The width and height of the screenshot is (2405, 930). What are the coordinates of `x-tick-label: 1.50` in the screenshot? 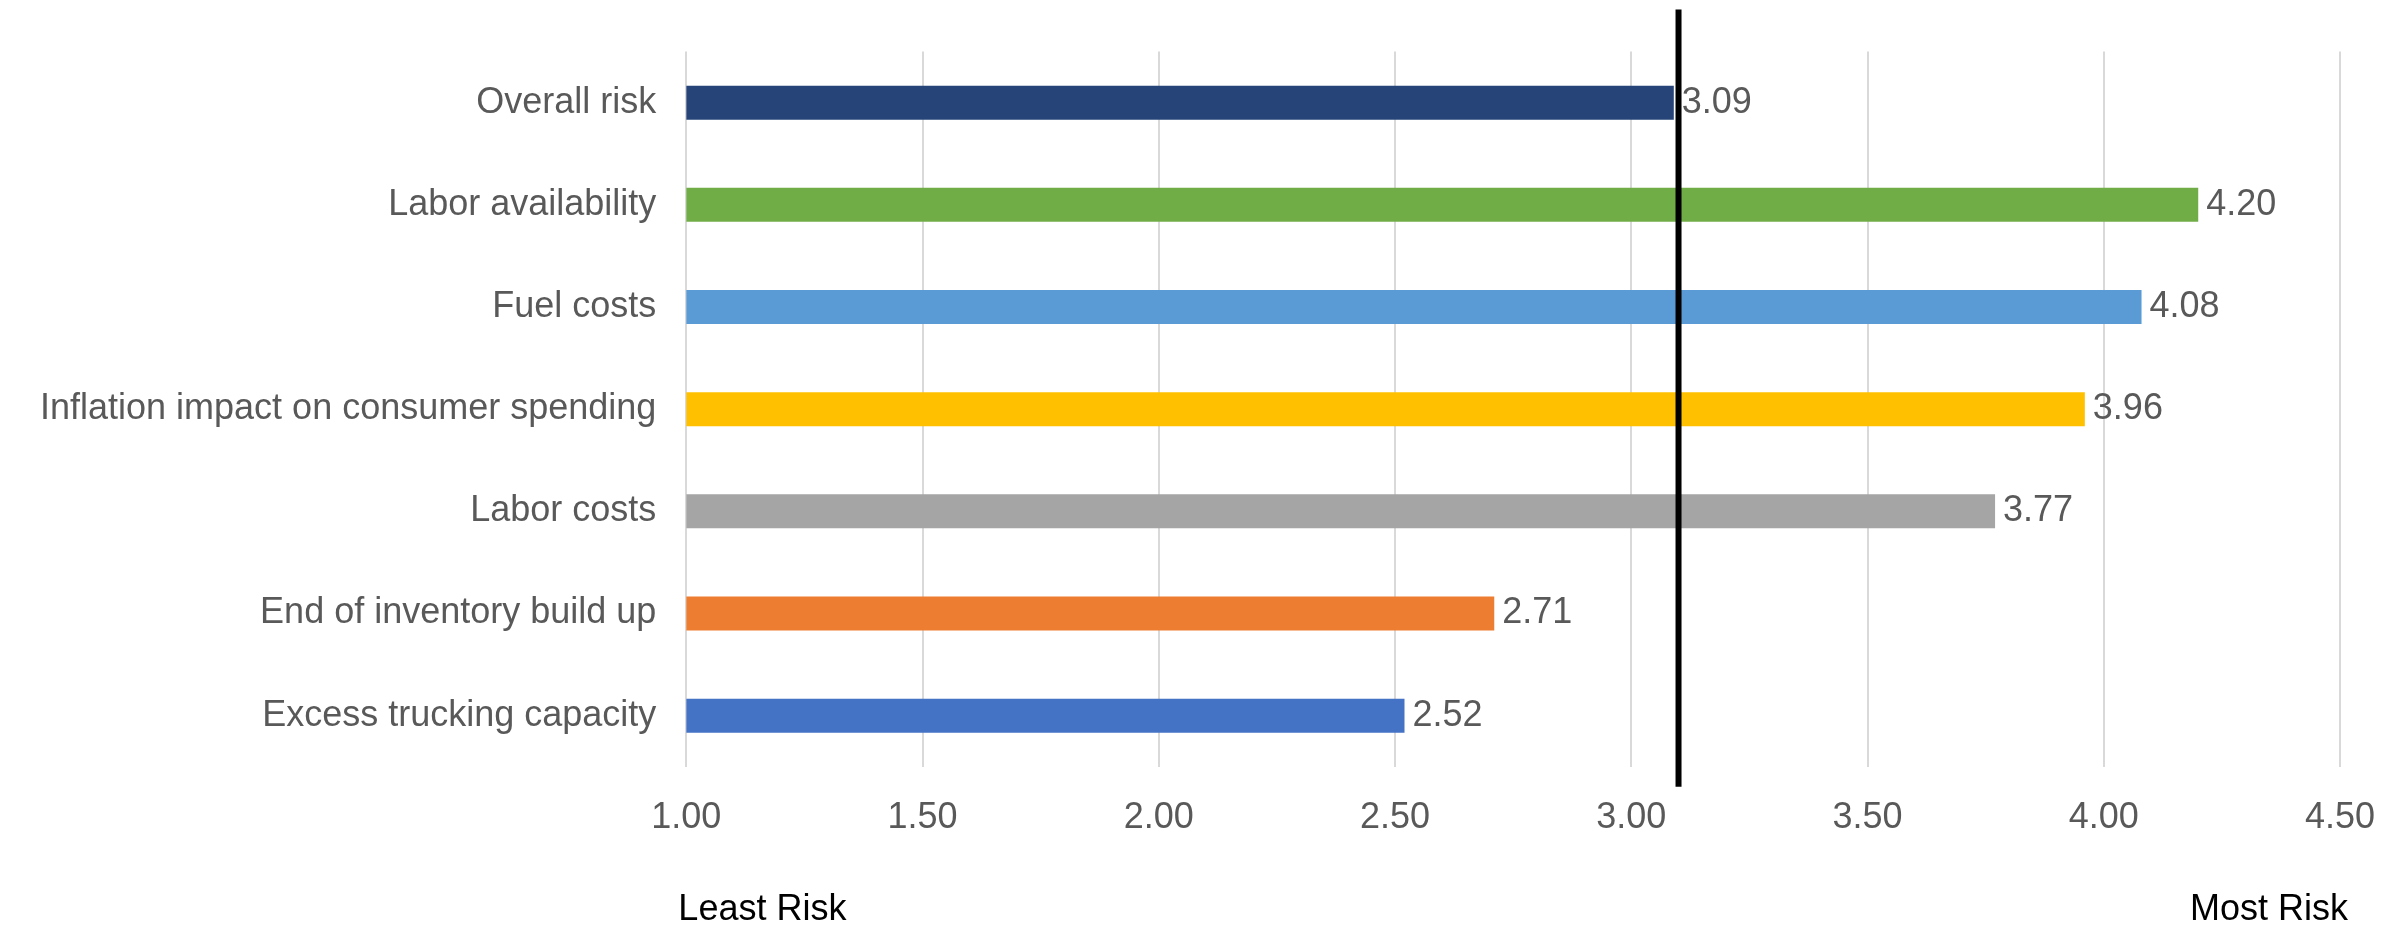 It's located at (922, 816).